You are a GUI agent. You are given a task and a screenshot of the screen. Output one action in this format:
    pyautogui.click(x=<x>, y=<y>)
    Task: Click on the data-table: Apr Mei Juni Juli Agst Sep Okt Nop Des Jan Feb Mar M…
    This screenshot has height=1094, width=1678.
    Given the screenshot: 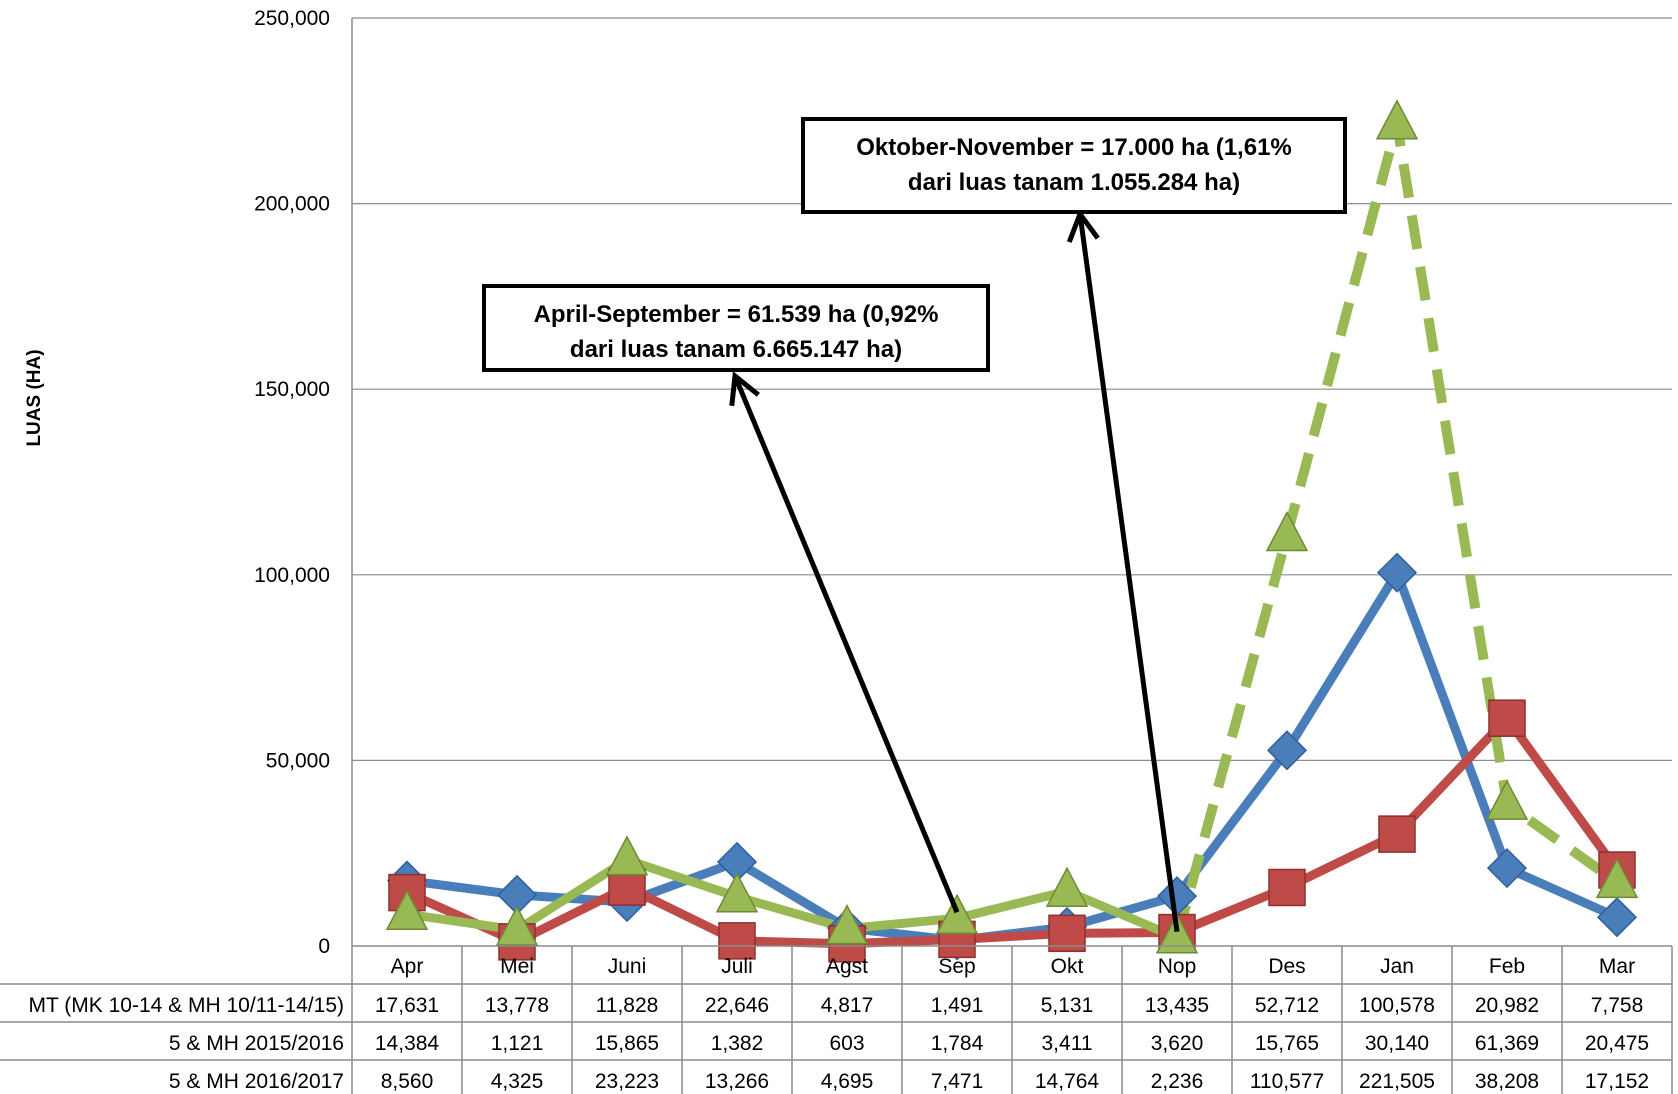 What is the action you would take?
    pyautogui.click(x=836, y=1019)
    